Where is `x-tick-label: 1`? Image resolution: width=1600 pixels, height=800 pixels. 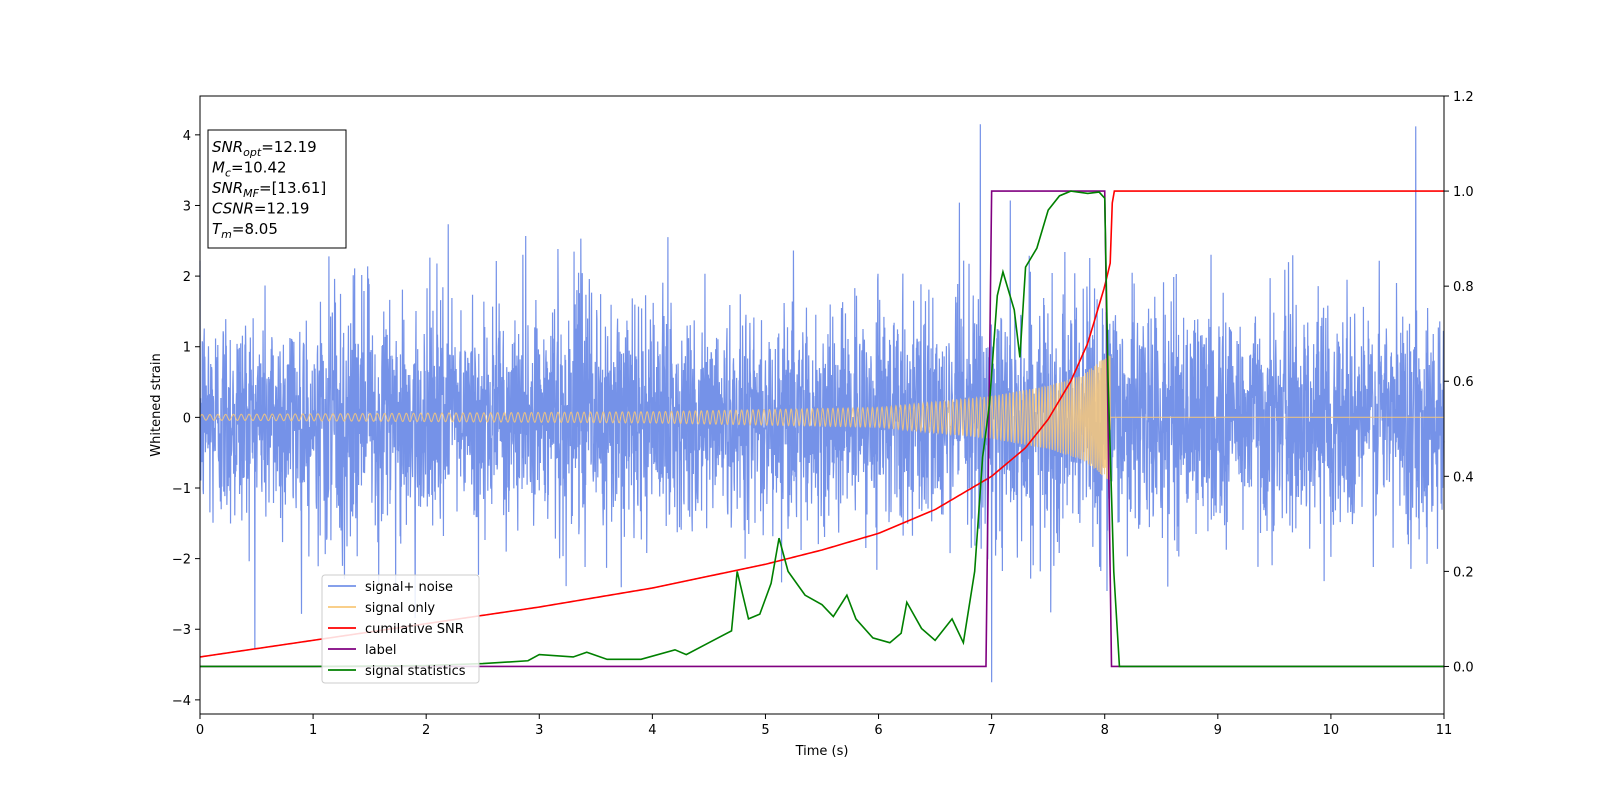 x-tick-label: 1 is located at coordinates (313, 730).